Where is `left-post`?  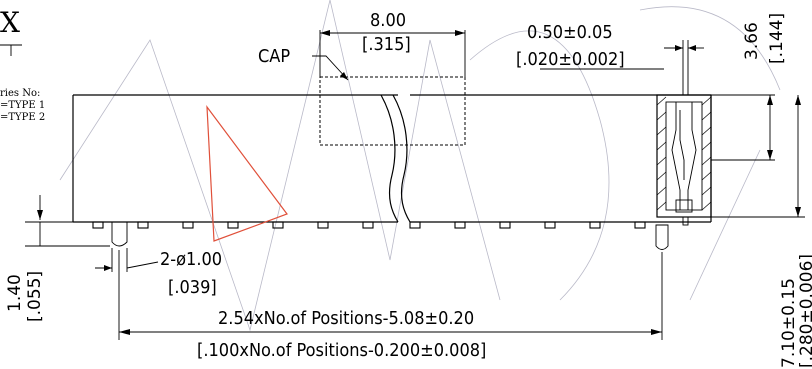 left-post is located at coordinates (119, 234).